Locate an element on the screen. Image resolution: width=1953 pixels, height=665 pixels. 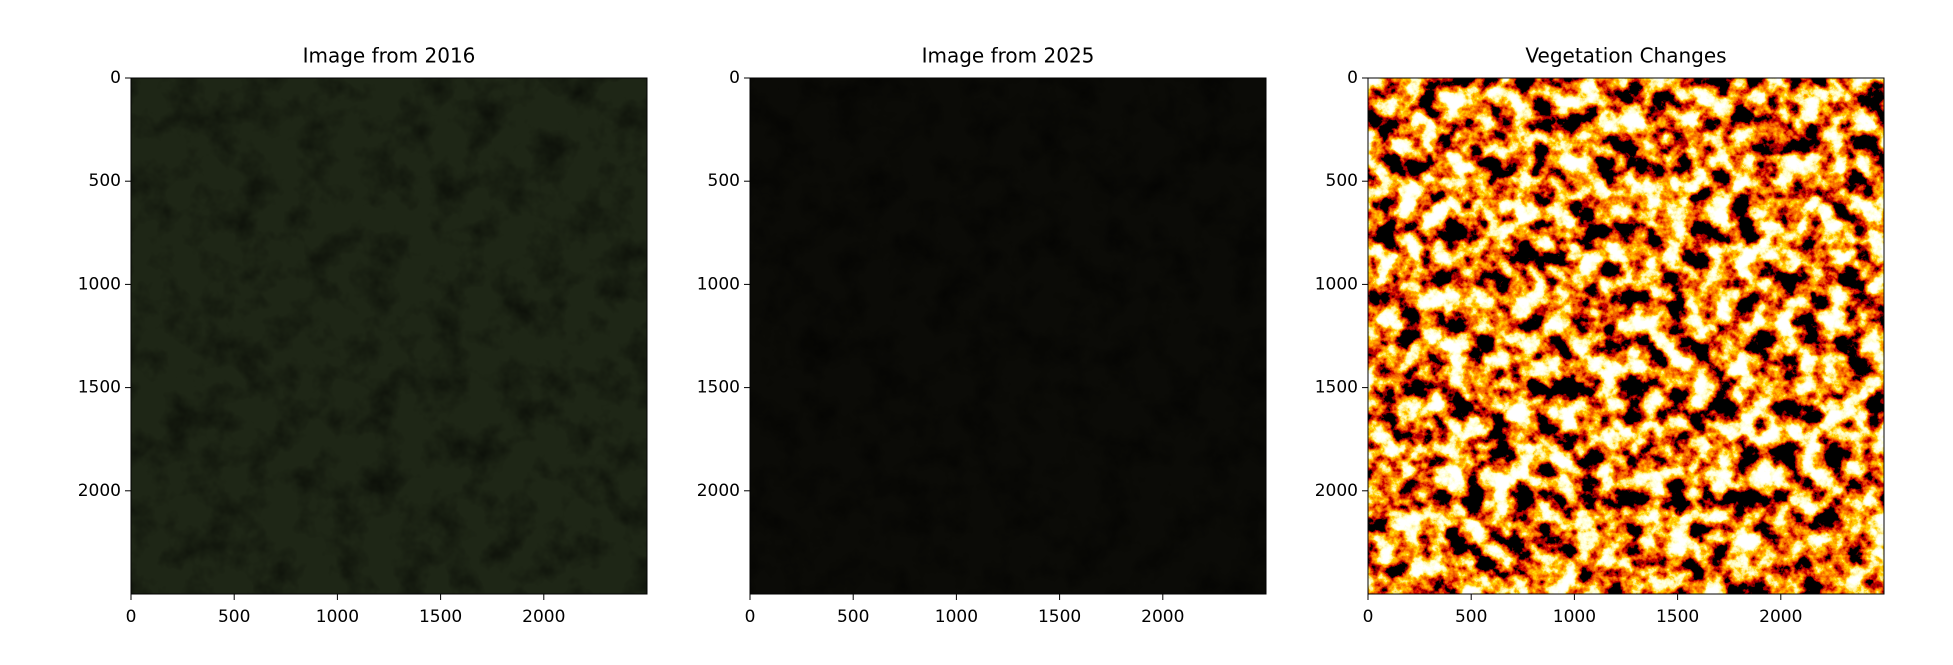
axes-title: Image from 2025 is located at coordinates (1008, 56).